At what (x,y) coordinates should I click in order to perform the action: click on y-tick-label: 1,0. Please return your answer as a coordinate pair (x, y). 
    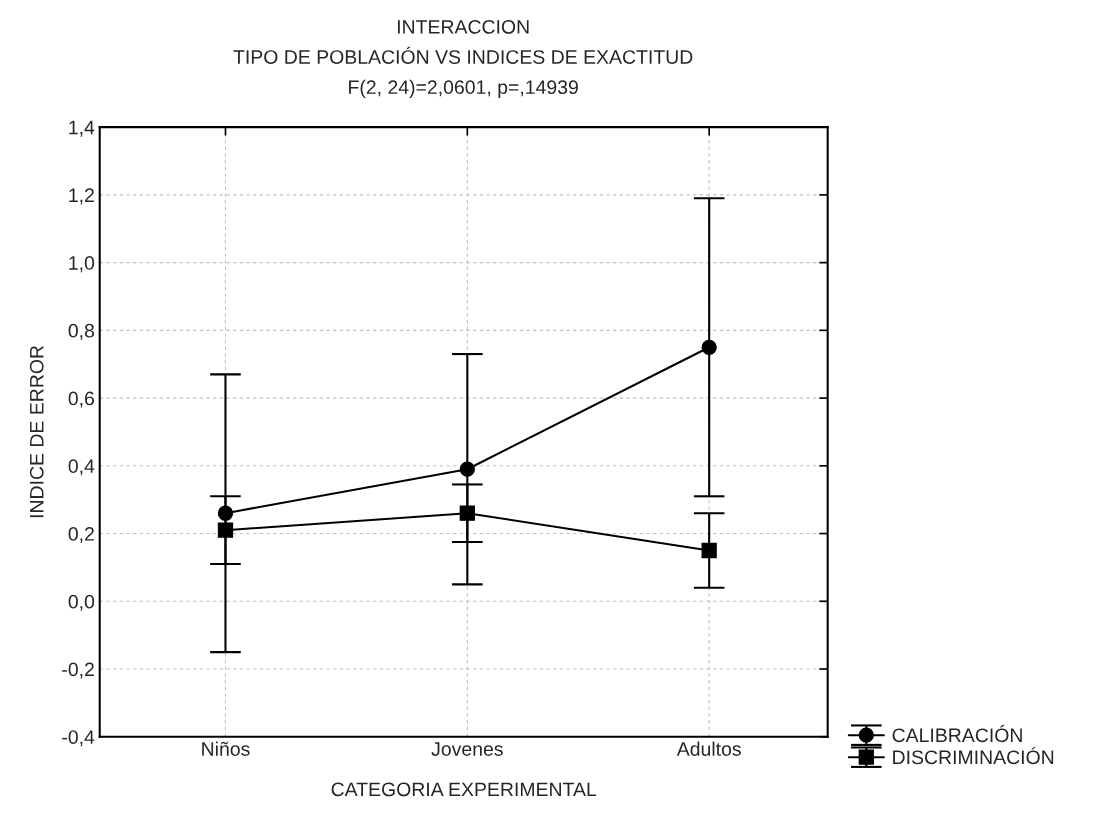
    Looking at the image, I should click on (82, 264).